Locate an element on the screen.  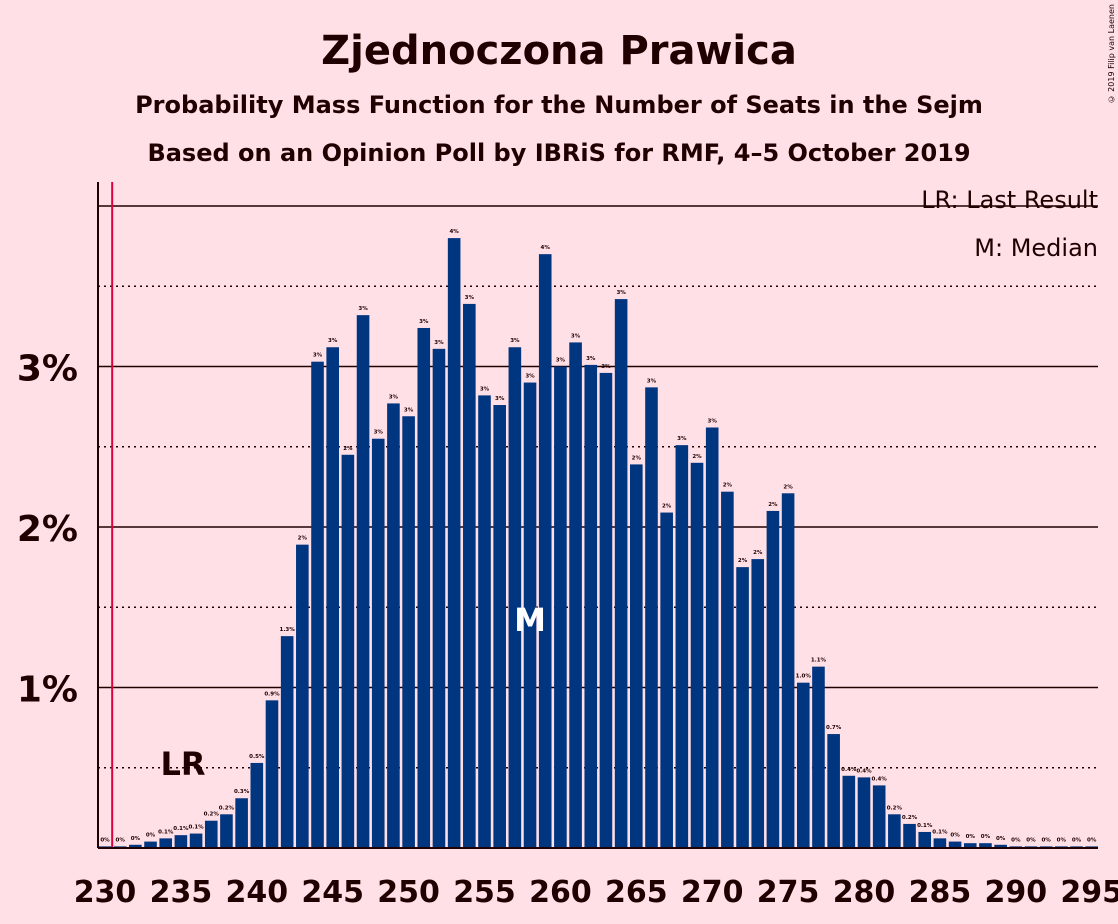
median-label: M is located at coordinates (530, 620).